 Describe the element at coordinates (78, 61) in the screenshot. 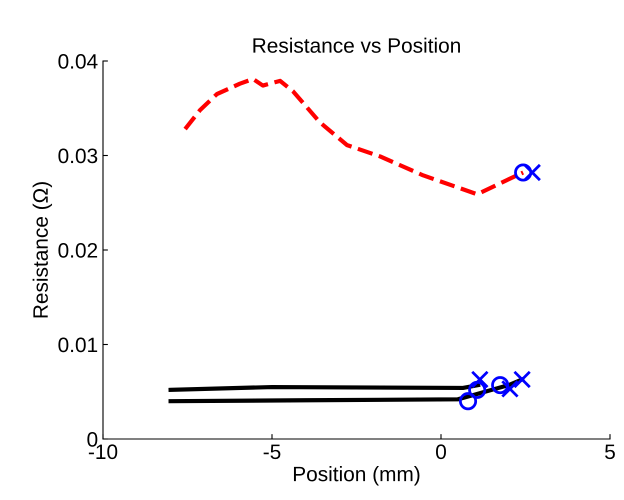

I see `y-tick-label: 0.04` at that location.